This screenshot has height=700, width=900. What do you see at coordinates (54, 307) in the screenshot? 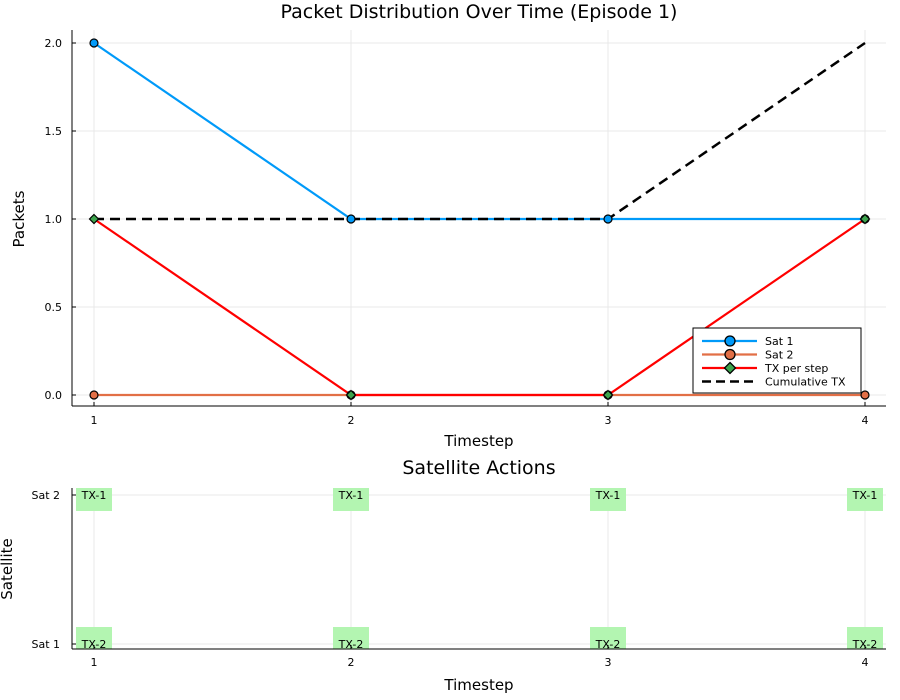
I see `y-tick-label: 0.5` at bounding box center [54, 307].